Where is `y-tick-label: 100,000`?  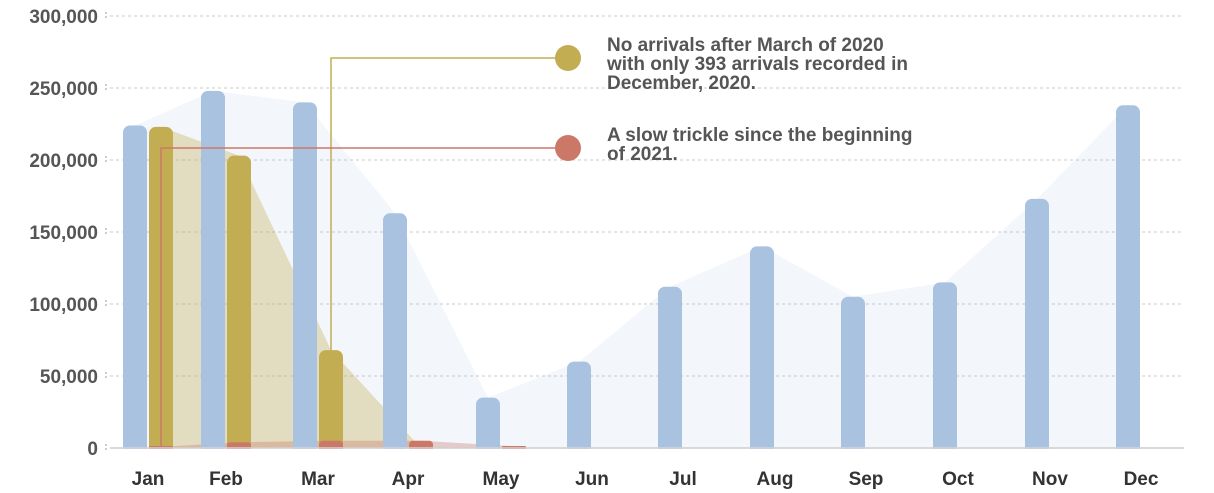 y-tick-label: 100,000 is located at coordinates (63, 305).